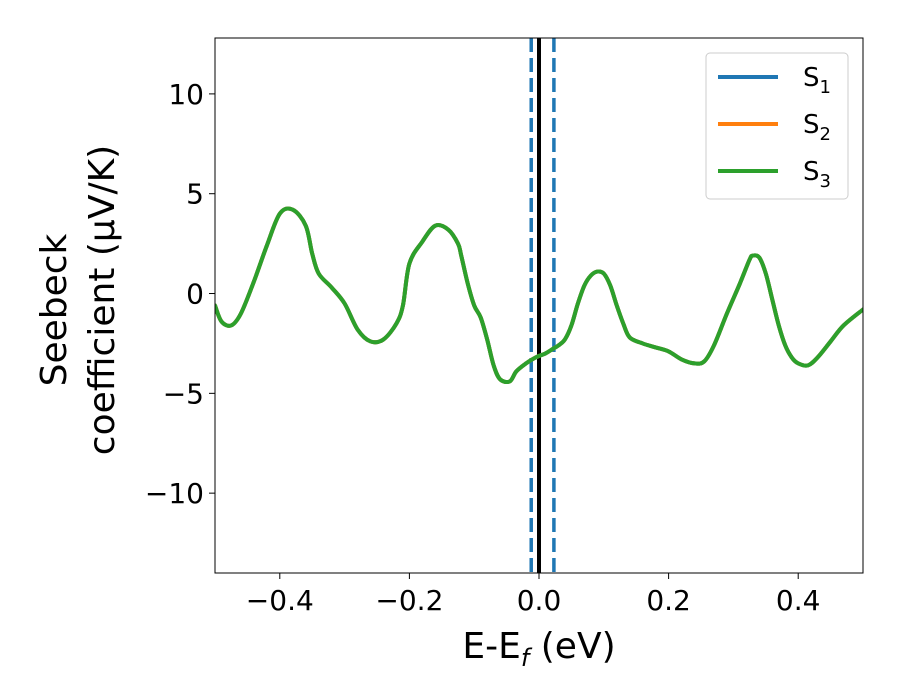 This screenshot has width=900, height=700. I want to click on x-tick-label: −0.2, so click(409, 600).